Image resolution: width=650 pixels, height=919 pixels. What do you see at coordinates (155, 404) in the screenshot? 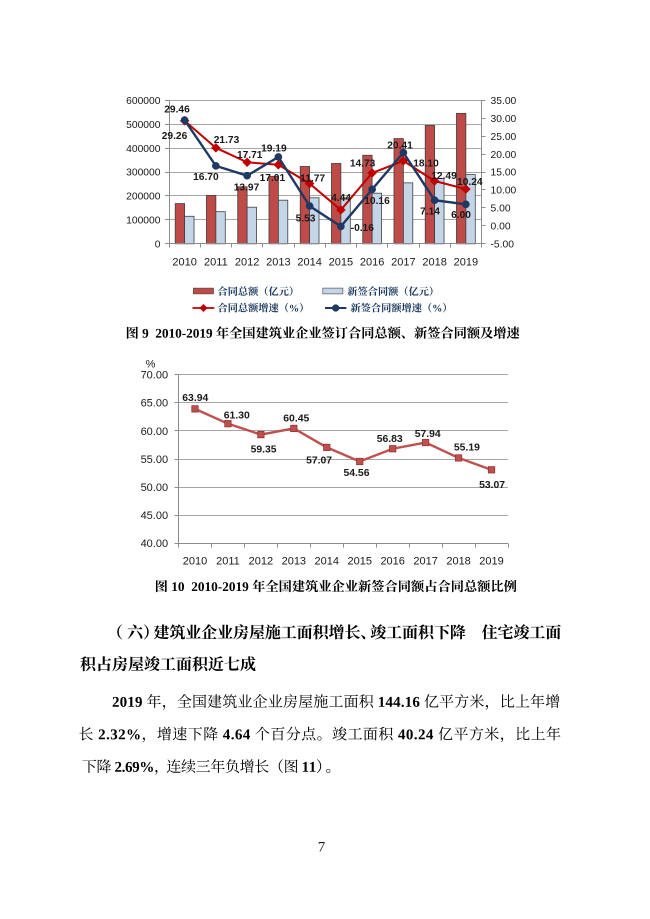
I see `svg-text: 65.00` at bounding box center [155, 404].